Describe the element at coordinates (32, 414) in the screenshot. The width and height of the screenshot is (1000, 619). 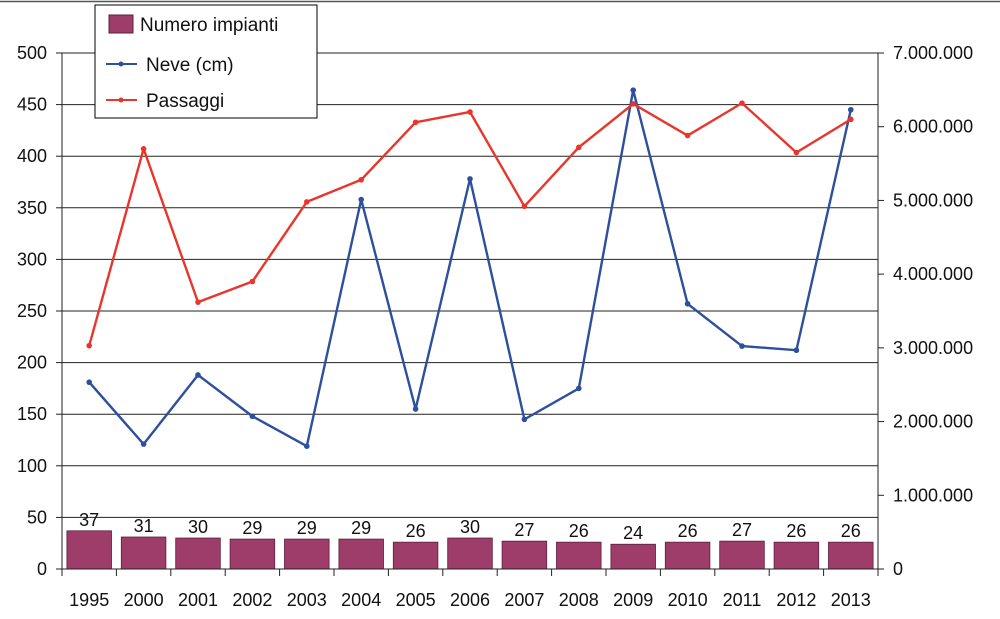
I see `left-tick-label: 150` at that location.